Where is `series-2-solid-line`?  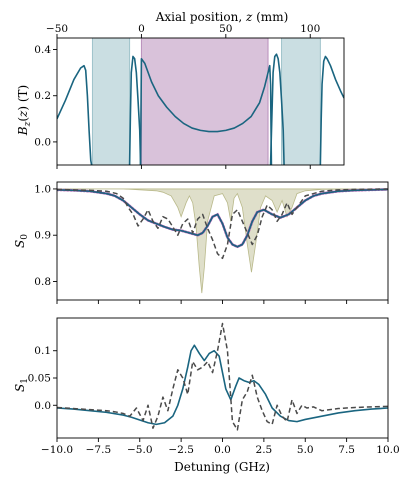
series-2-solid-line is located at coordinates (206, 111).